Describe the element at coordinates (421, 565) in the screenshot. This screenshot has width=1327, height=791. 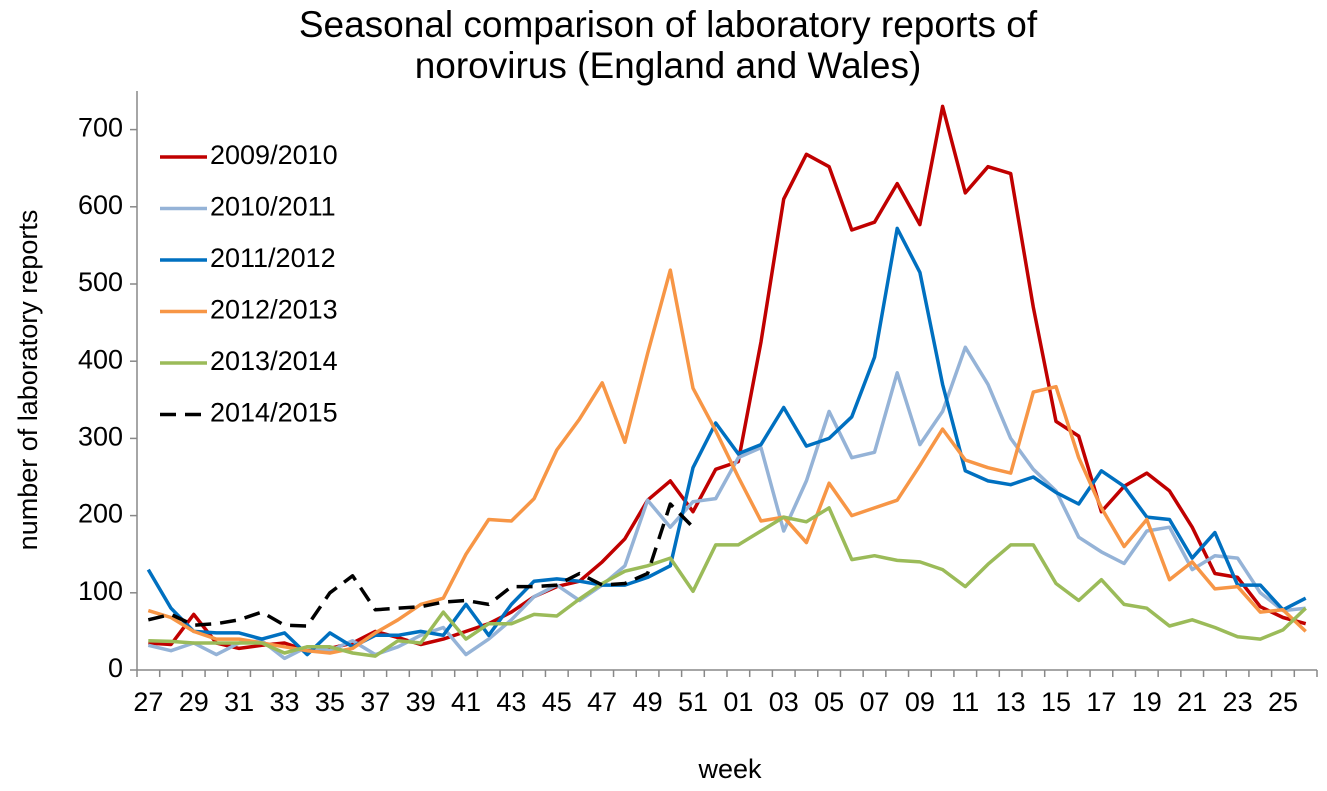
I see `series-line` at that location.